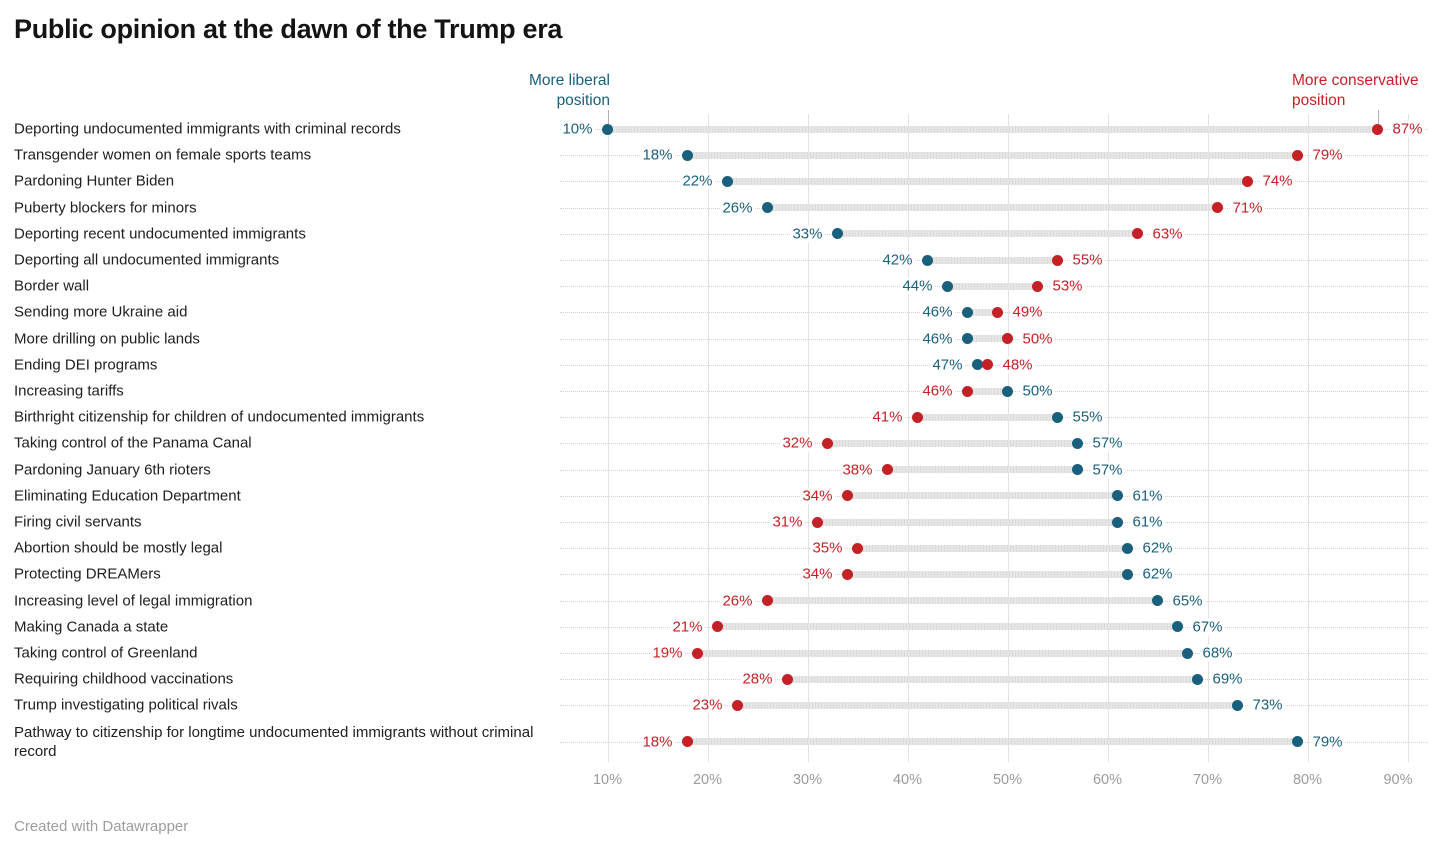 The image size is (1456, 851). I want to click on value-label-liberal: 67%, so click(1207, 627).